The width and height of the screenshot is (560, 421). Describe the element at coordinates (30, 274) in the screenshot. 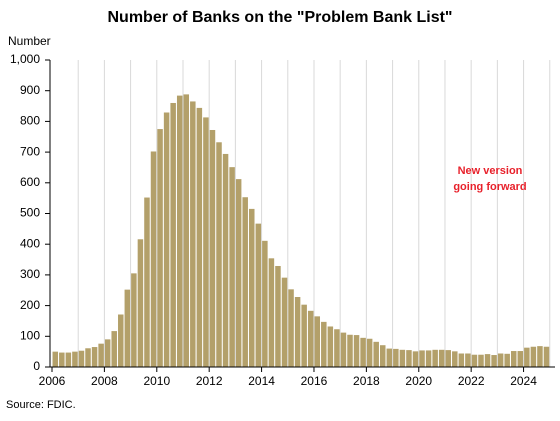

I see `y-tick-label: 300` at that location.